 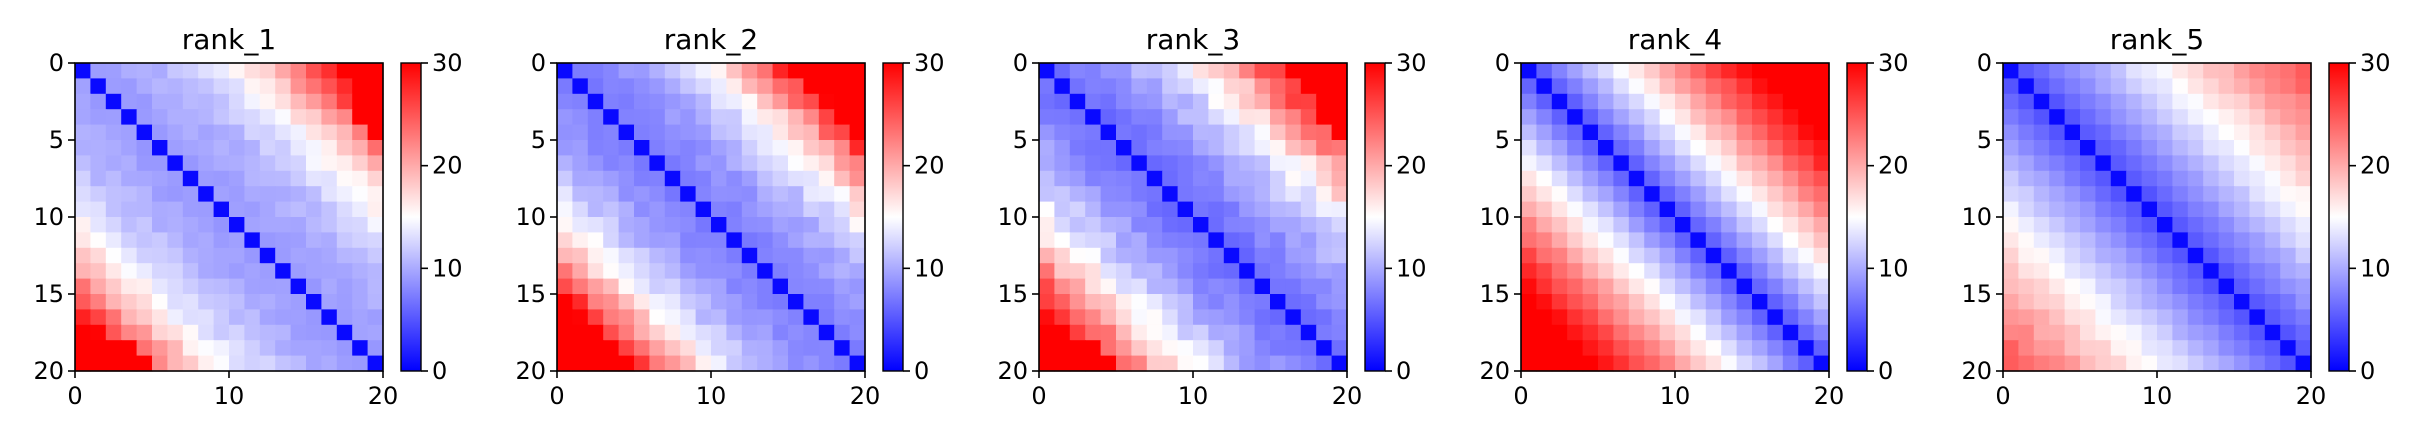 What do you see at coordinates (1020, 63) in the screenshot?
I see `y-tick-label: 0` at bounding box center [1020, 63].